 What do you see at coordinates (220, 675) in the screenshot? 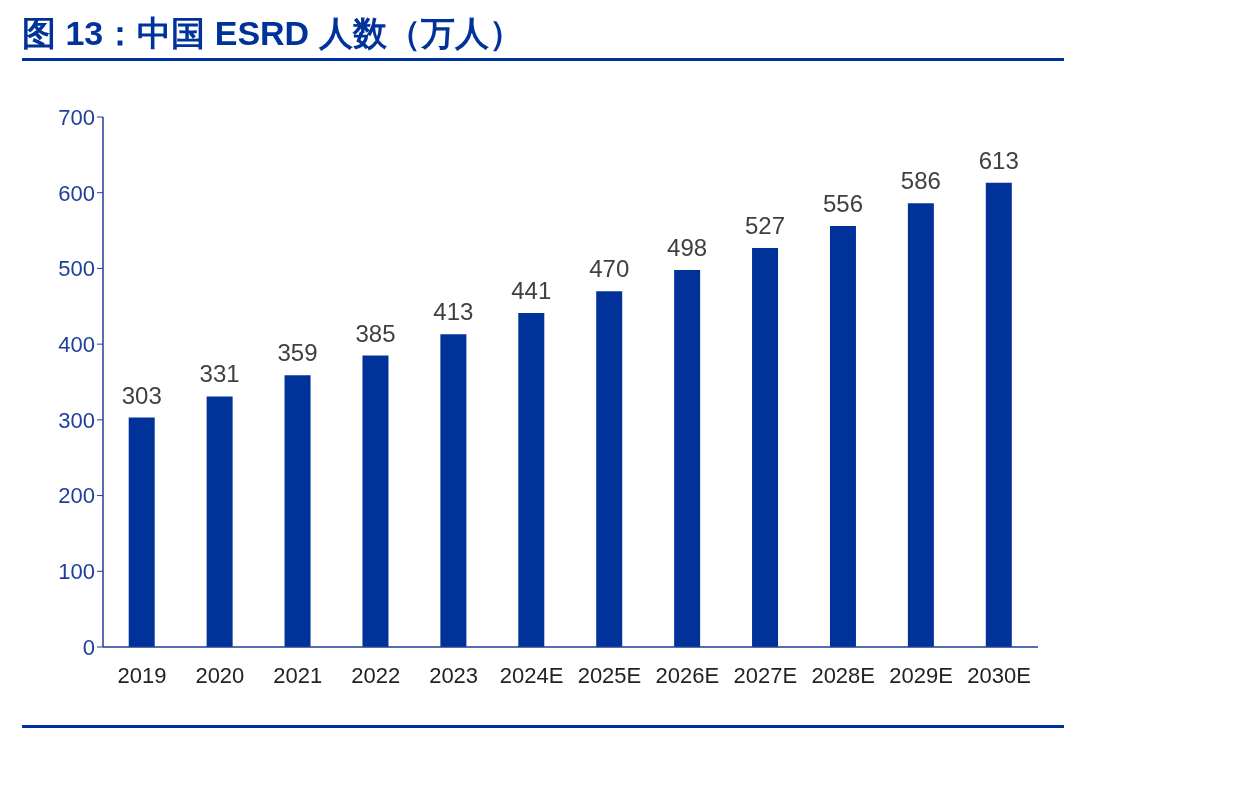
I see `x-tick-label: 2020` at bounding box center [220, 675].